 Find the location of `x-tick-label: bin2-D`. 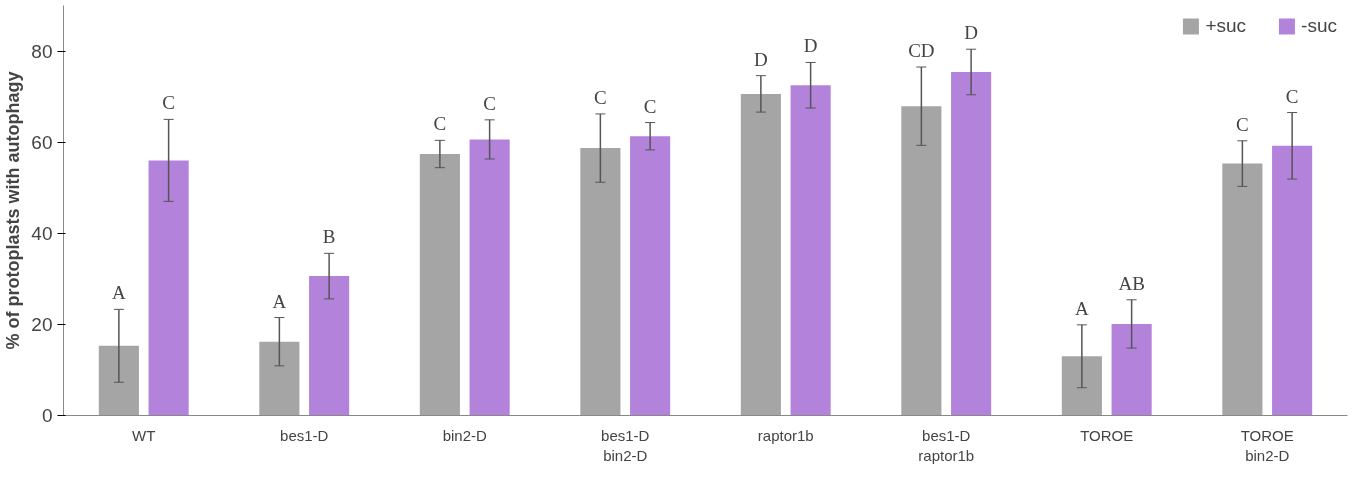

x-tick-label: bin2-D is located at coordinates (465, 435).